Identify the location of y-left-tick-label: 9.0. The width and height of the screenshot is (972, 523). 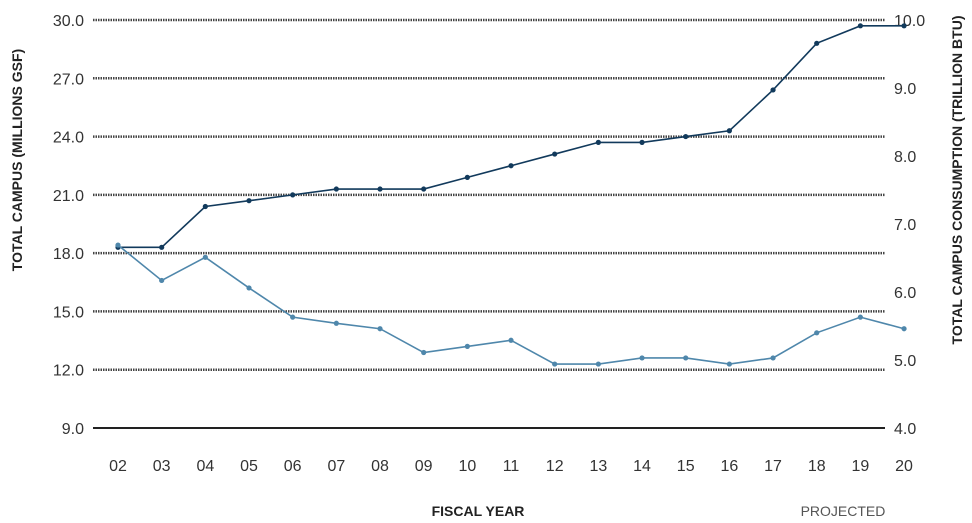
(73, 429).